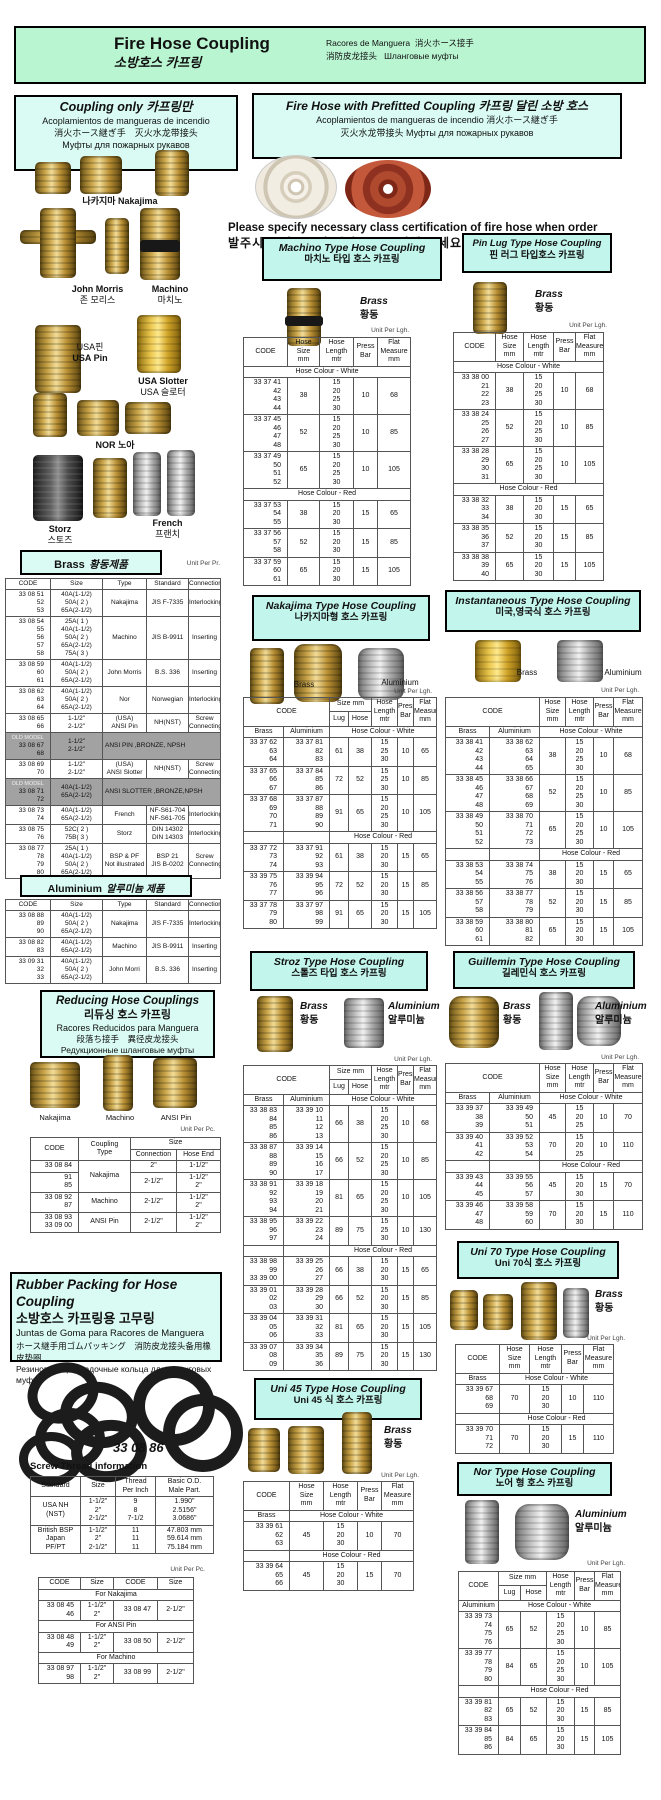  What do you see at coordinates (74, 889) in the screenshot?
I see `alu-title-en: Aluminium` at bounding box center [74, 889].